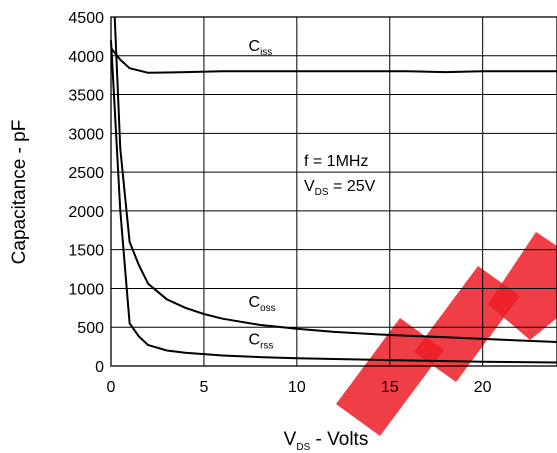  I want to click on series-label-sub: iss, so click(266, 52).